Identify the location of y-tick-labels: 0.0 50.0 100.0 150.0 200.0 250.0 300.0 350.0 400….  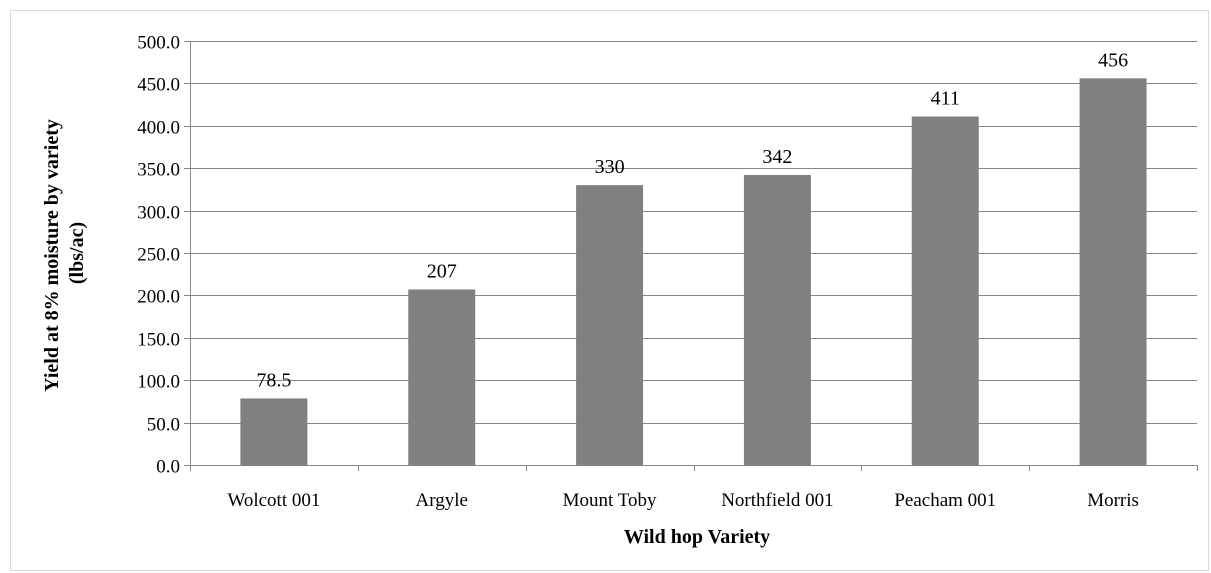
(158, 255).